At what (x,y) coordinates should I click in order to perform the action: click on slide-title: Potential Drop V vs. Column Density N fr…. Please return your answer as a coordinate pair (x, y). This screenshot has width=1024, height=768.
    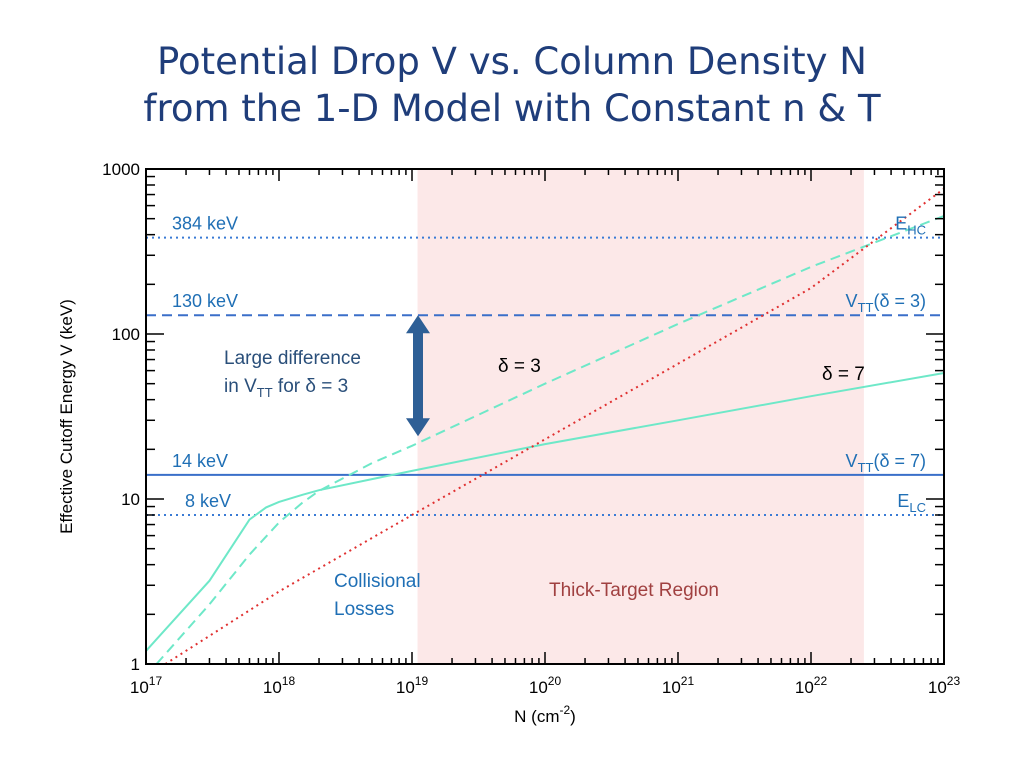
    Looking at the image, I should click on (512, 85).